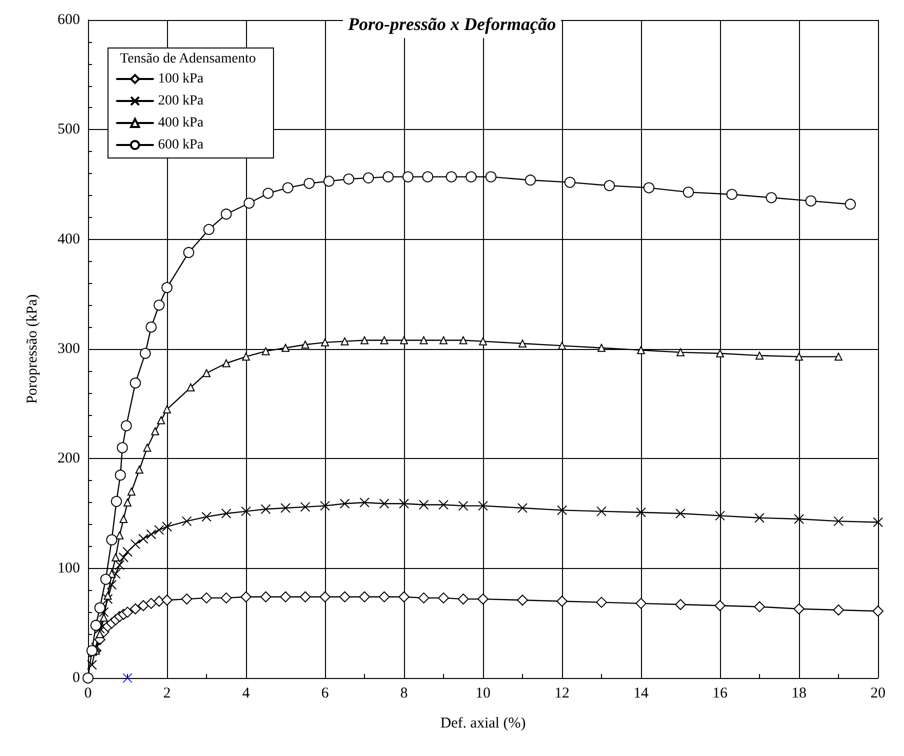  What do you see at coordinates (878, 694) in the screenshot?
I see `x-tick-label: 20` at bounding box center [878, 694].